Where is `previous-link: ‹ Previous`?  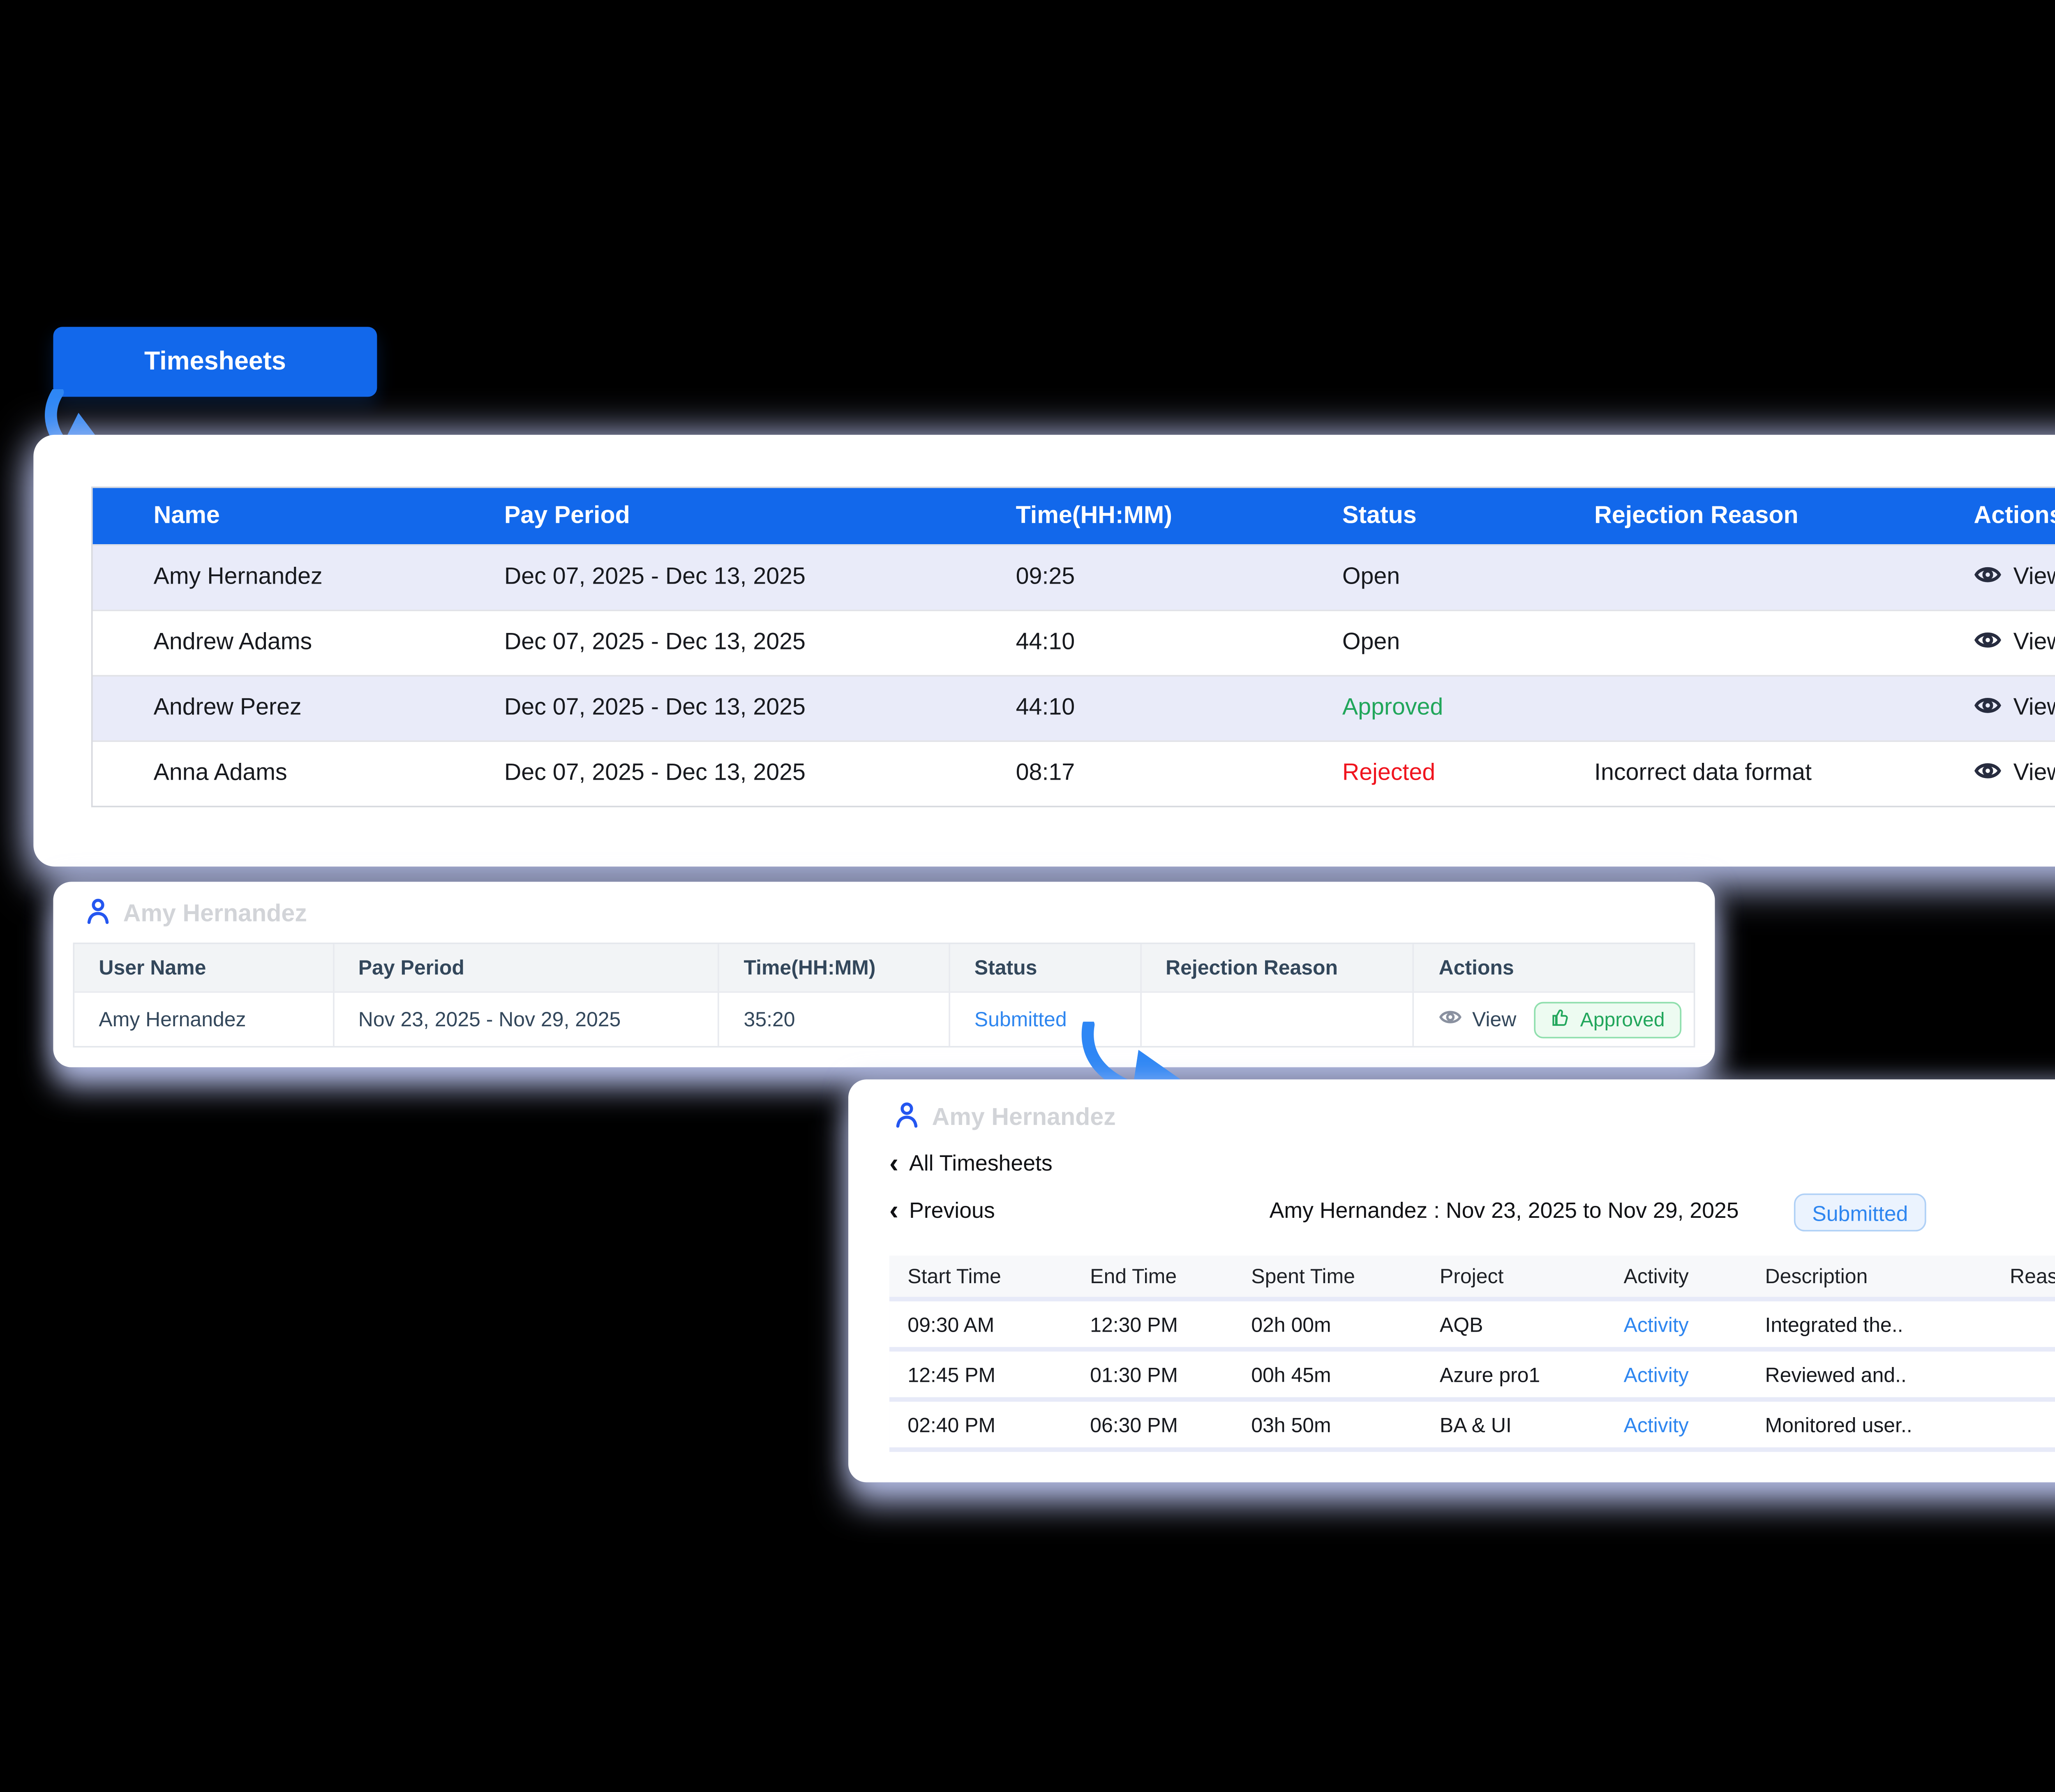
previous-link: ‹ Previous is located at coordinates (942, 1211).